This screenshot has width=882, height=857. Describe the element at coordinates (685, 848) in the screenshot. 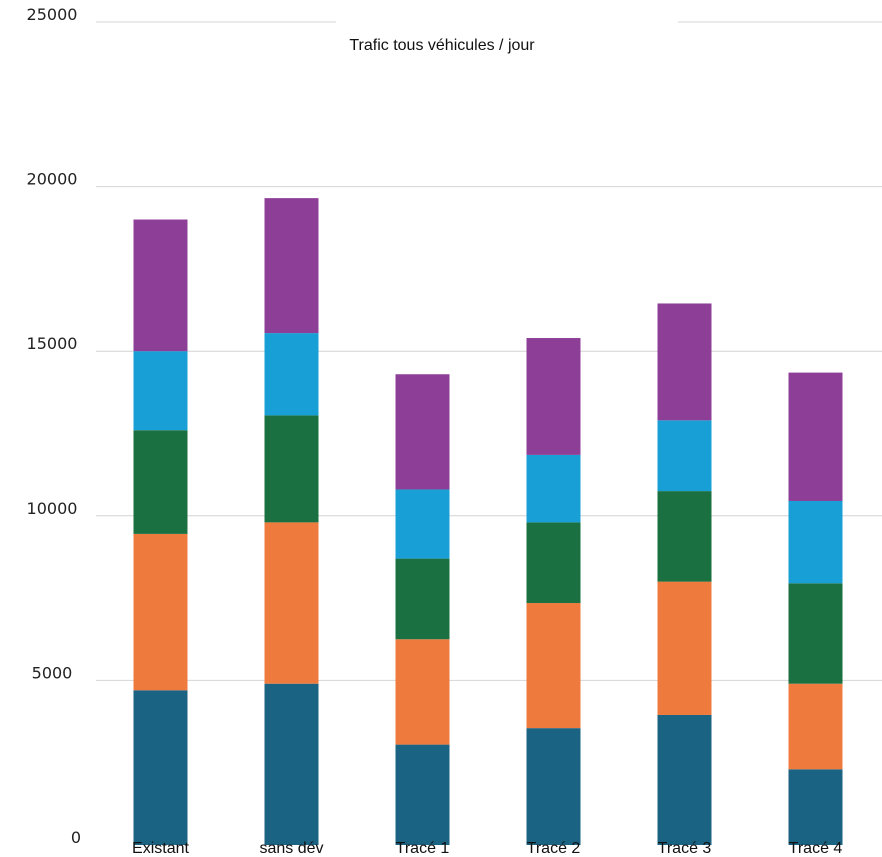

I see `x-tick-label: Tracé 3` at that location.